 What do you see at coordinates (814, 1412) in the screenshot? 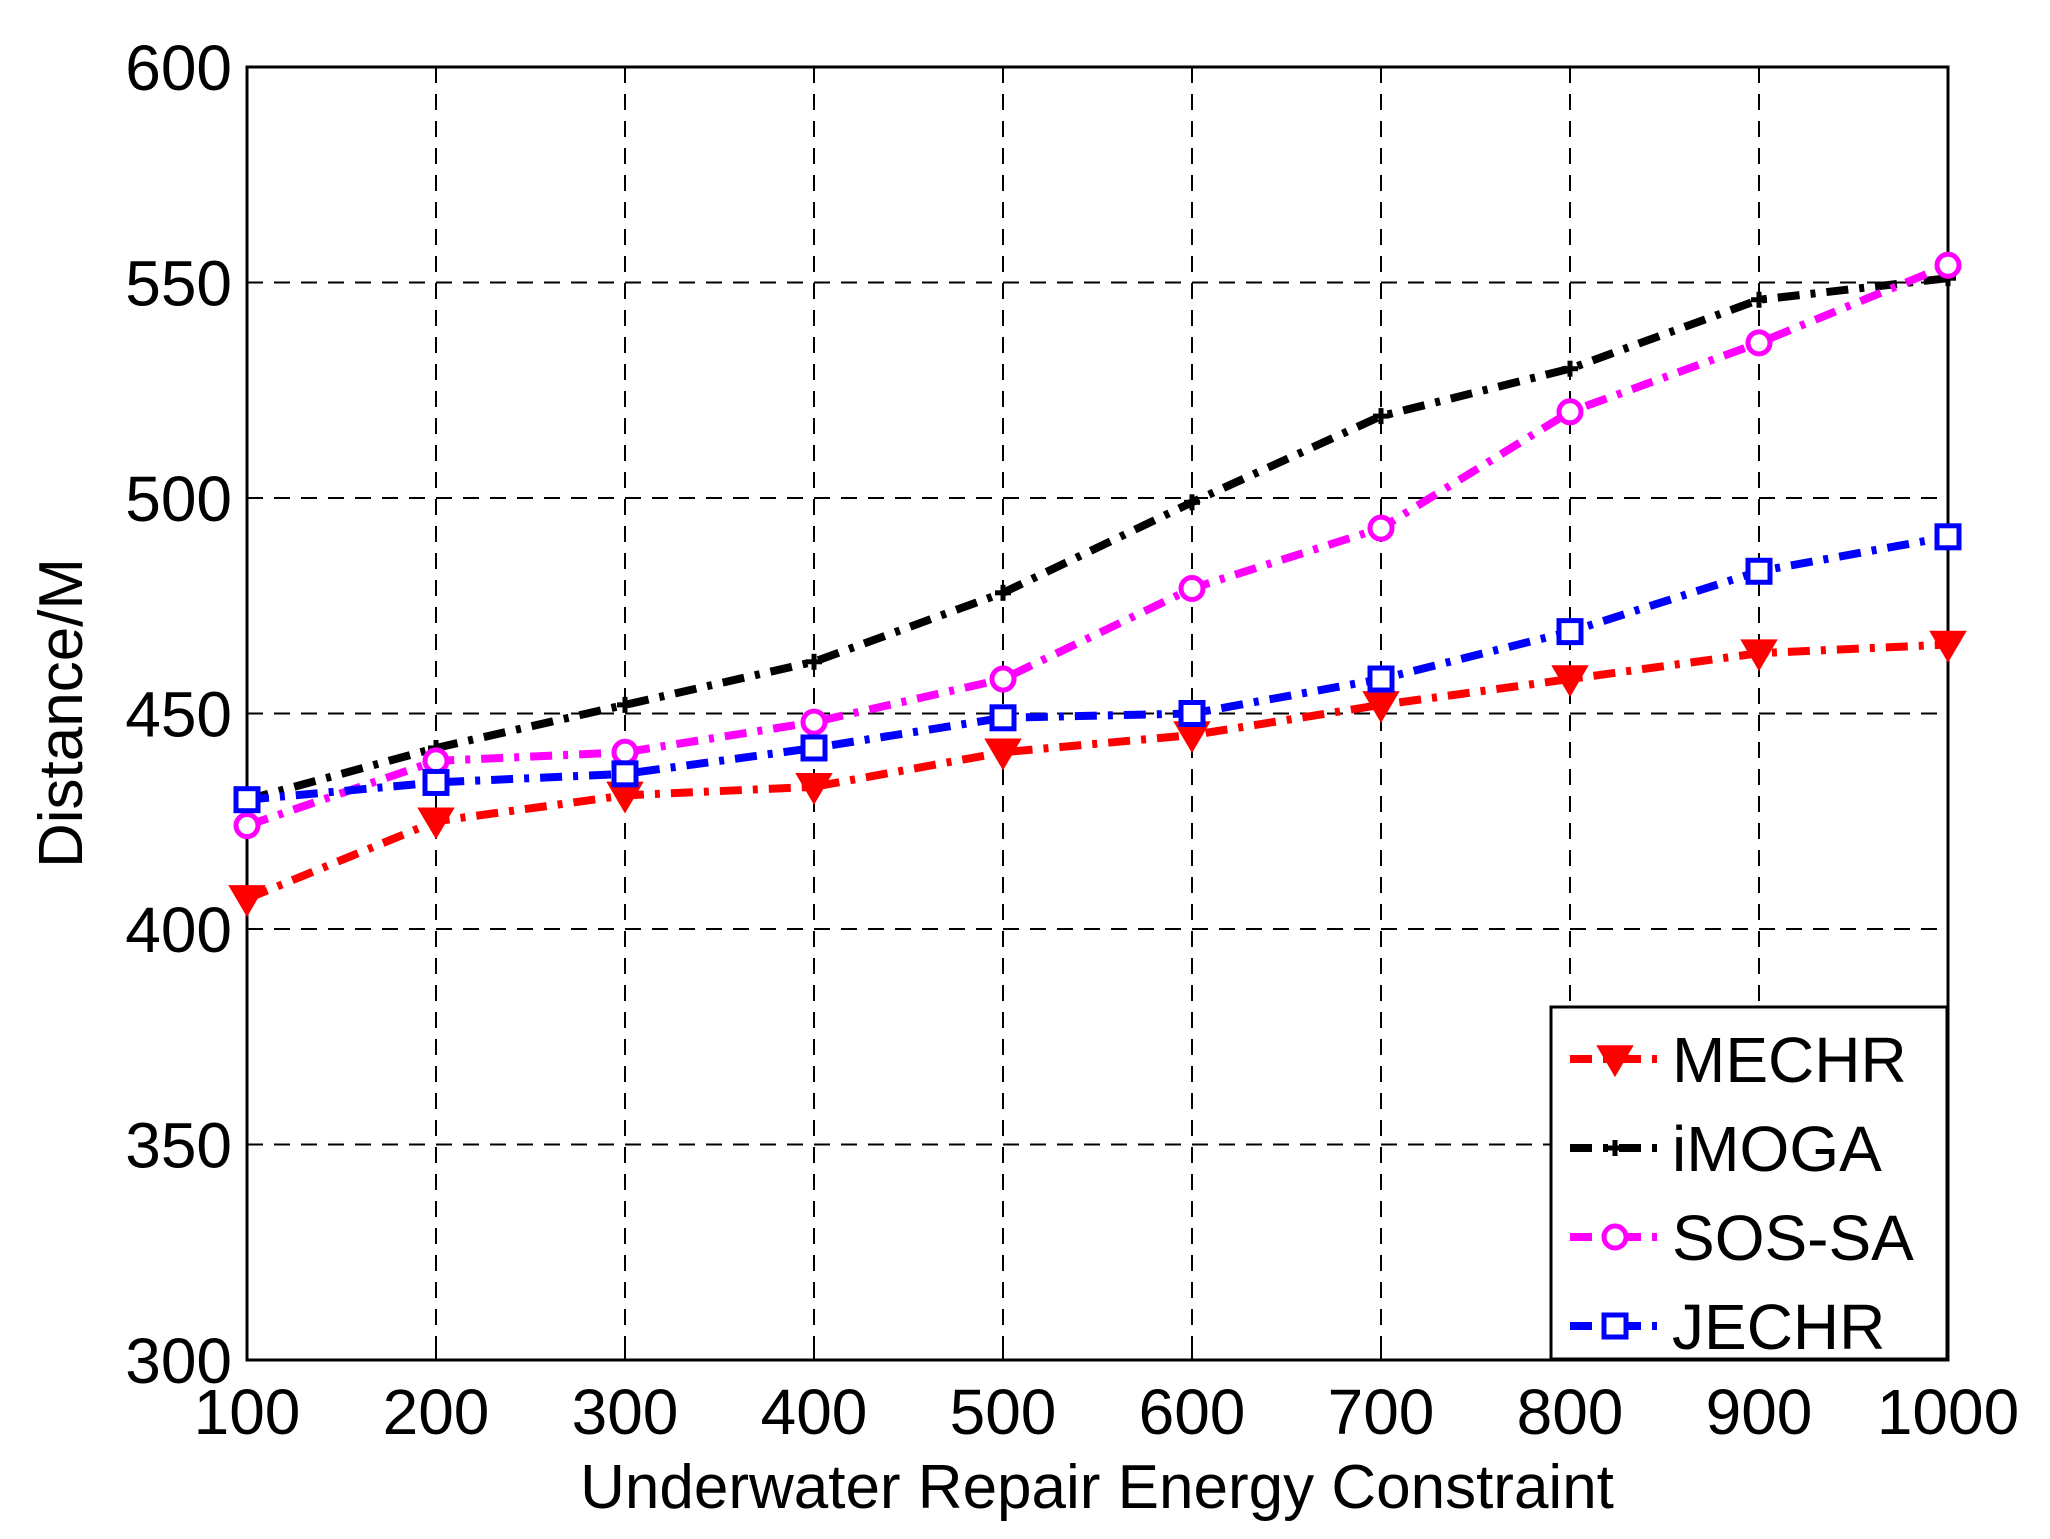
I see `x-tick-label: 400` at bounding box center [814, 1412].